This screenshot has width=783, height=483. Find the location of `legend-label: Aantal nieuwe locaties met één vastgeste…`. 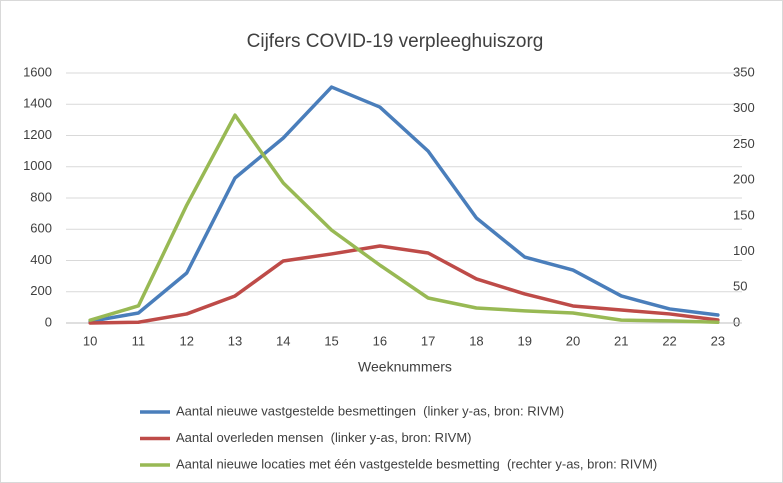

legend-label: Aantal nieuwe locaties met één vastgeste… is located at coordinates (416, 463).